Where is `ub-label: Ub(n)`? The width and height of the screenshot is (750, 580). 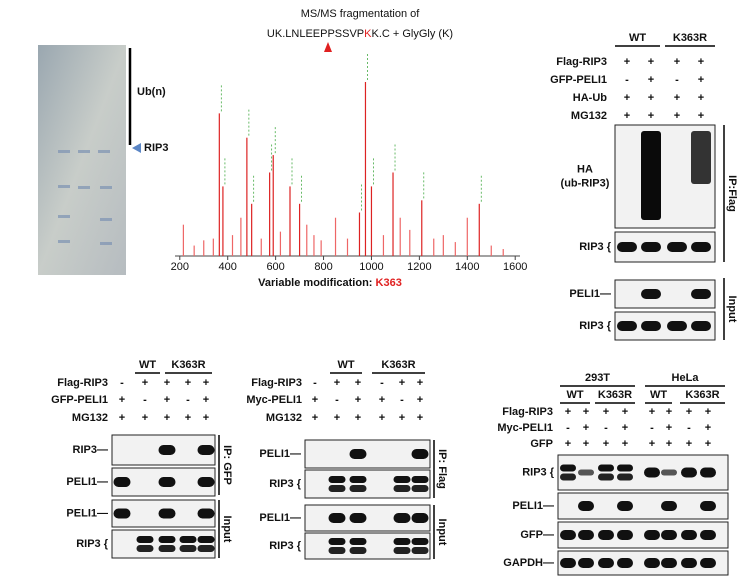
ub-label: Ub(n) is located at coordinates (151, 92).